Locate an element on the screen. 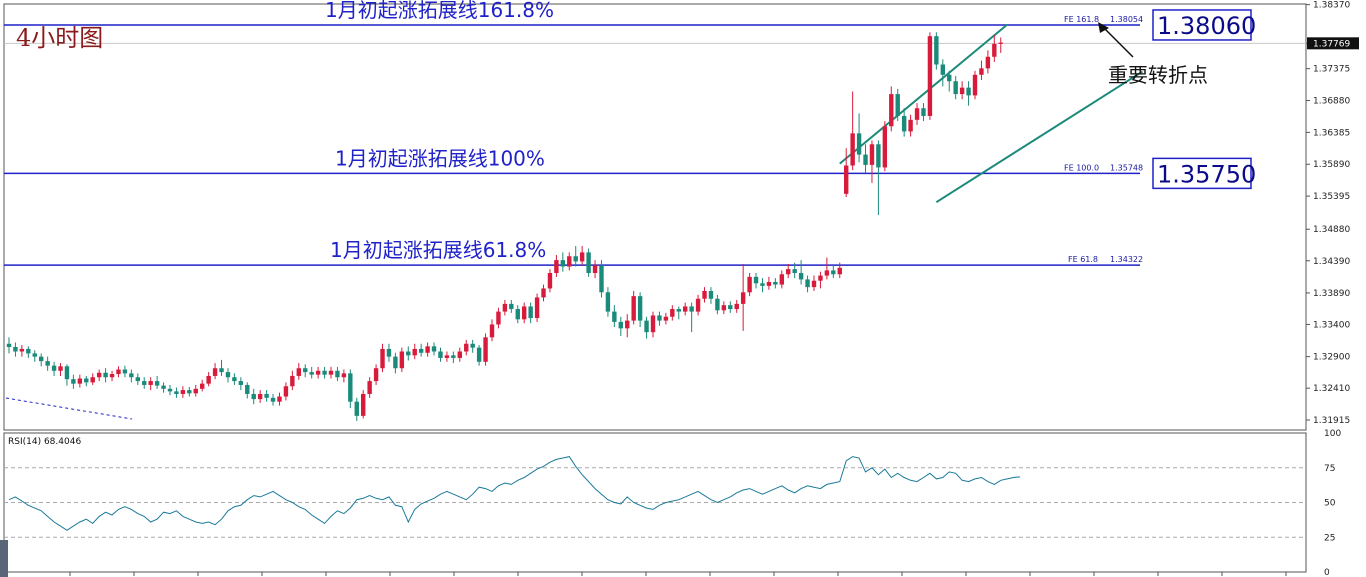 The width and height of the screenshot is (1366, 577). scrollbar-handle is located at coordinates (4, 558).